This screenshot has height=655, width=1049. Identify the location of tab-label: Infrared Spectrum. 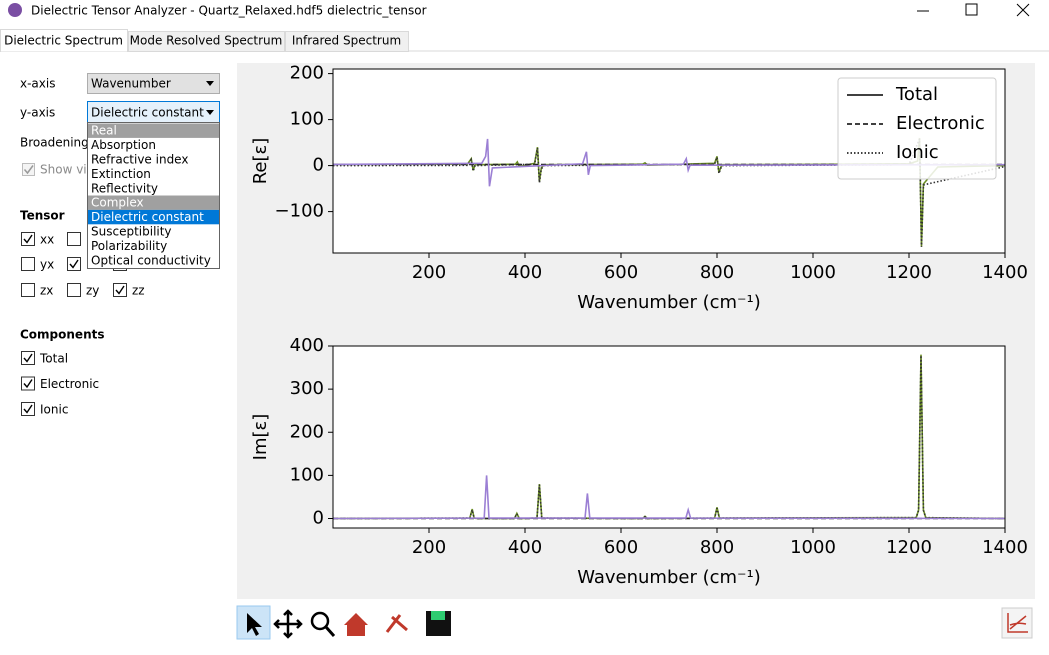
(346, 41).